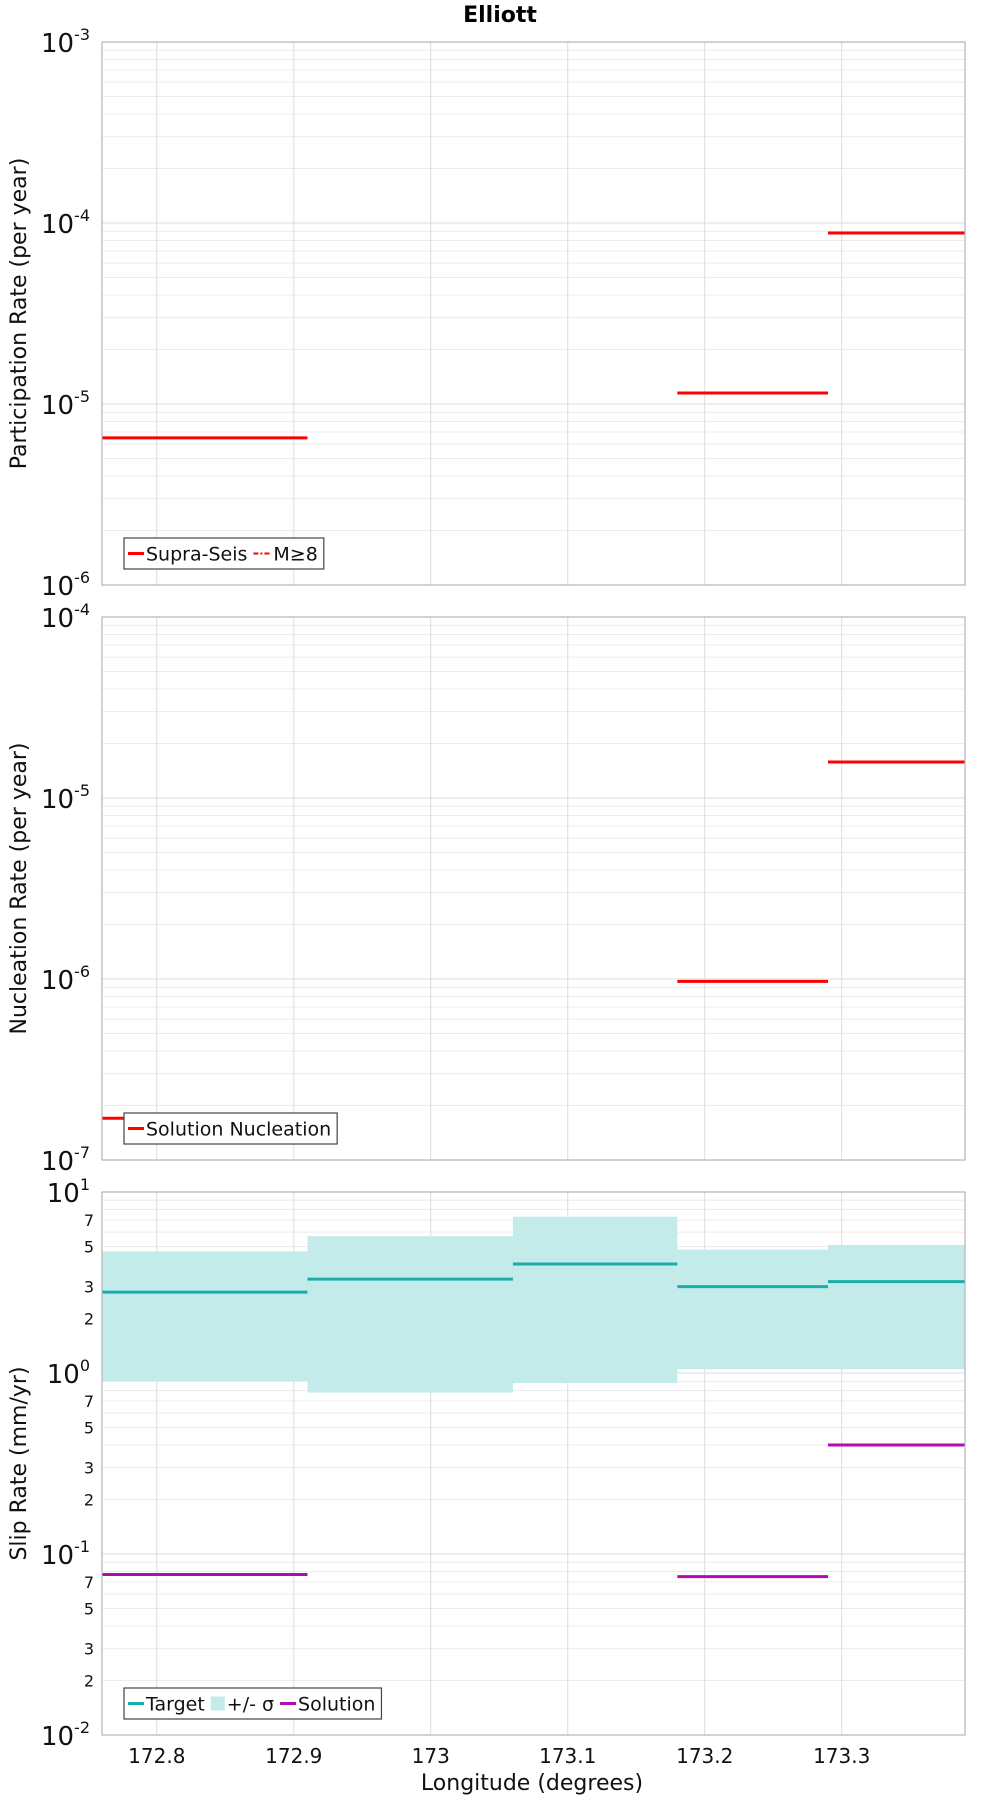 The image size is (1000, 1800). What do you see at coordinates (431, 1756) in the screenshot?
I see `x-tick-label: 173` at bounding box center [431, 1756].